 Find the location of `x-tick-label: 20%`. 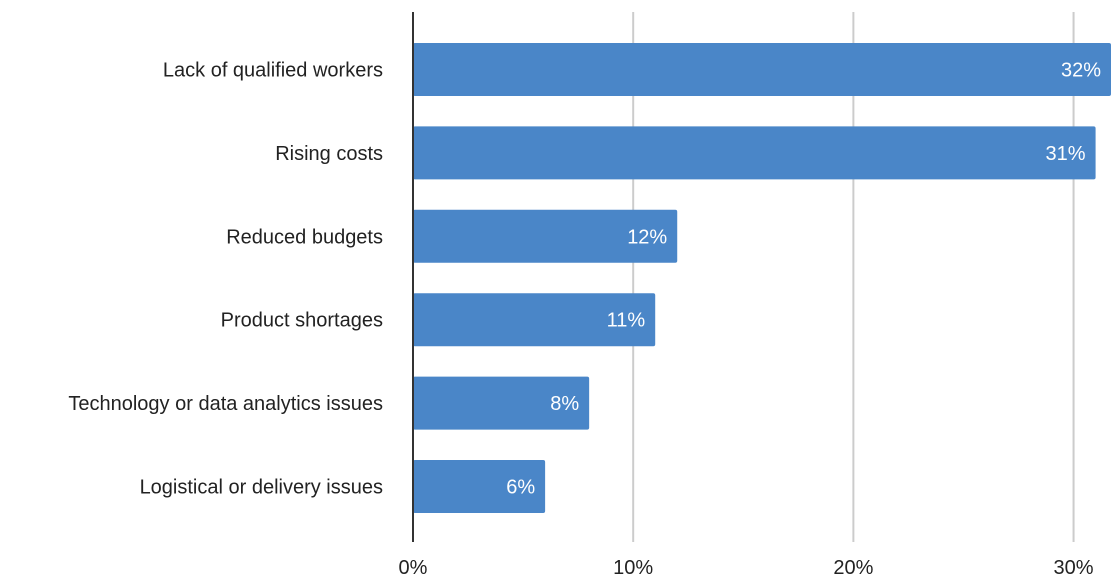

x-tick-label: 20% is located at coordinates (853, 568).